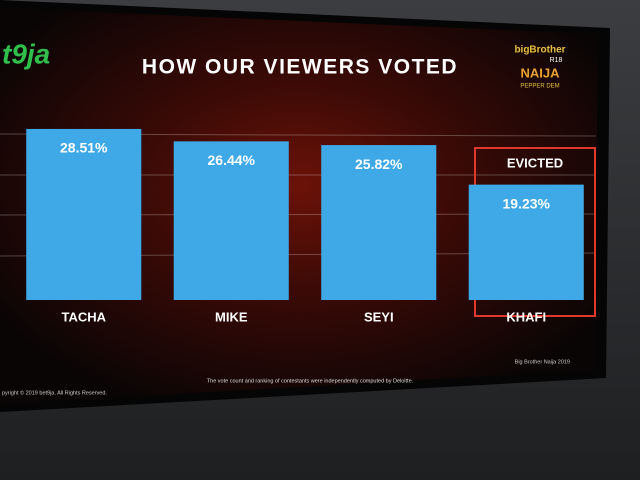 The width and height of the screenshot is (640, 480). What do you see at coordinates (26, 53) in the screenshot?
I see `logo-left: t9ja` at bounding box center [26, 53].